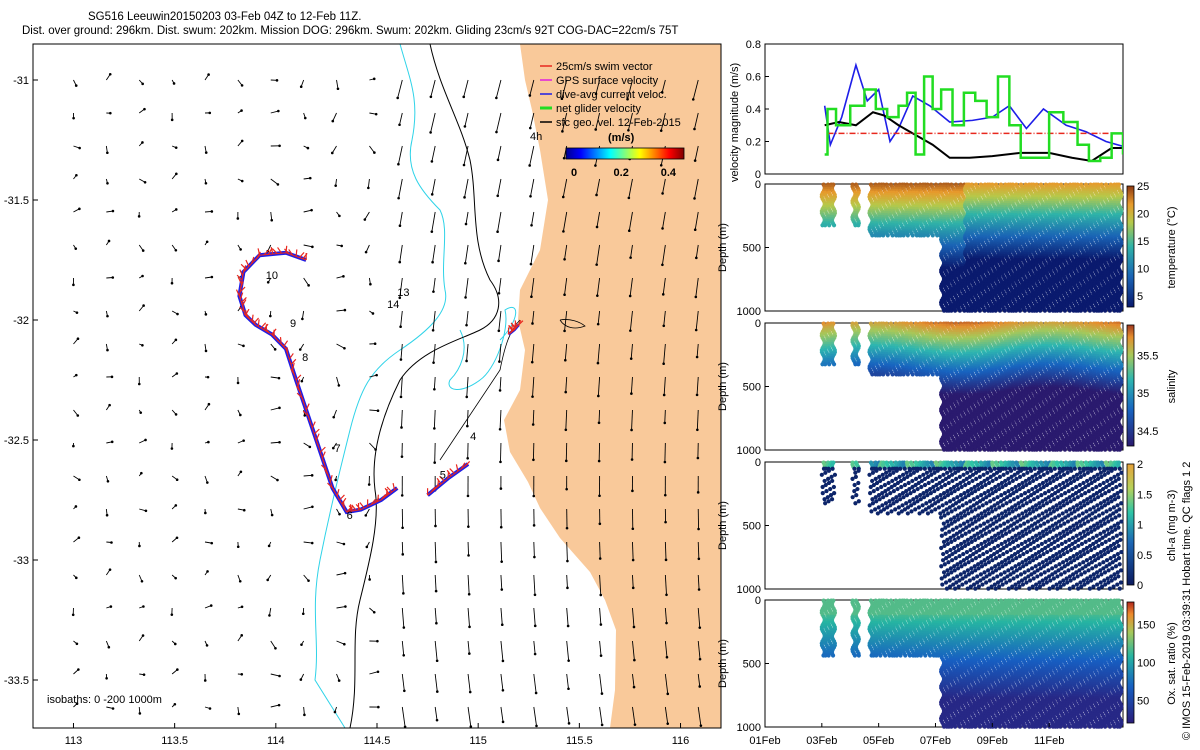 Image resolution: width=1200 pixels, height=750 pixels. I want to click on track-day-label: 13, so click(403, 293).